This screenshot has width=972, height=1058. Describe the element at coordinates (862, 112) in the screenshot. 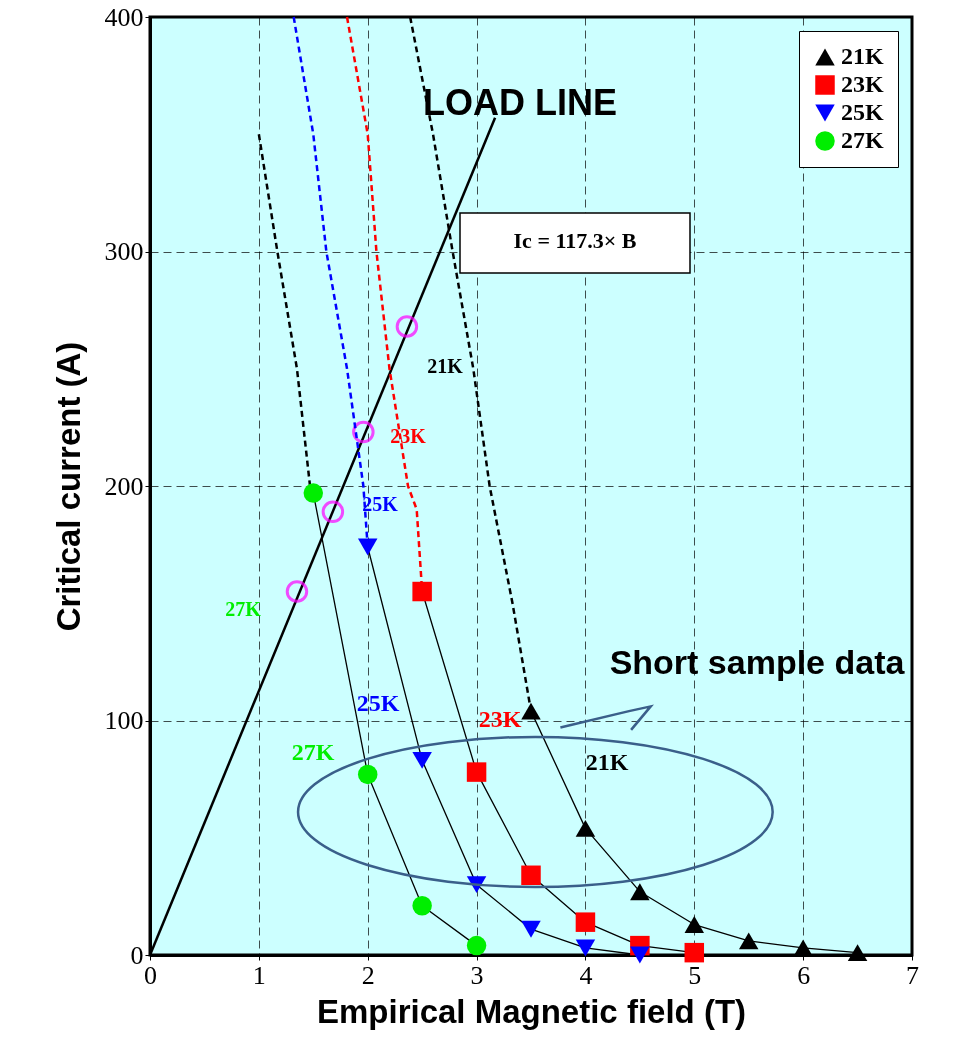

I see `legend-label: 25K` at that location.